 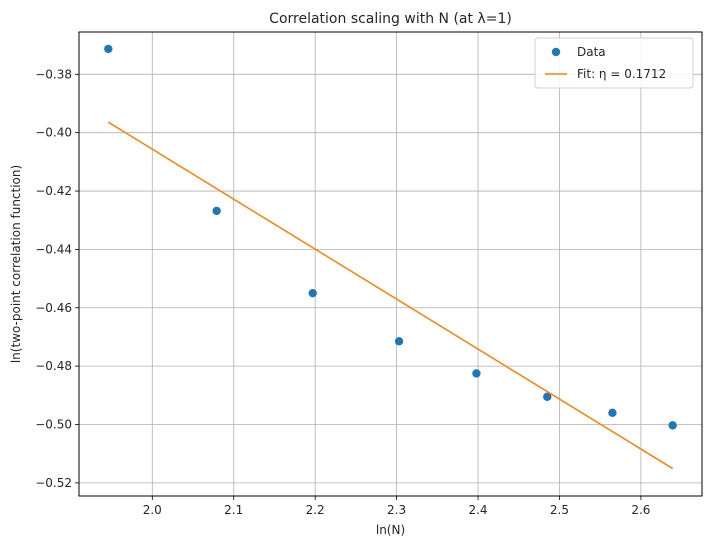 I want to click on x-axis-ticks: 2.0 2.1 2.2 2.3 2.4 2.5 2.6, so click(x=396, y=506).